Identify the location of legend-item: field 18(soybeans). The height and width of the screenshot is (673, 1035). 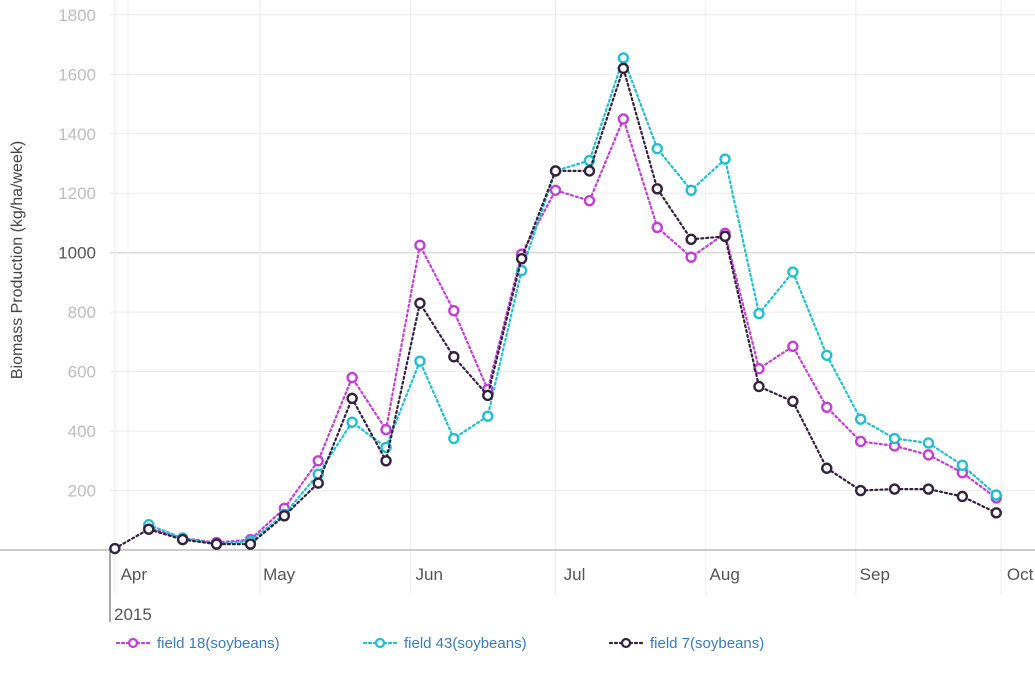
(197, 643).